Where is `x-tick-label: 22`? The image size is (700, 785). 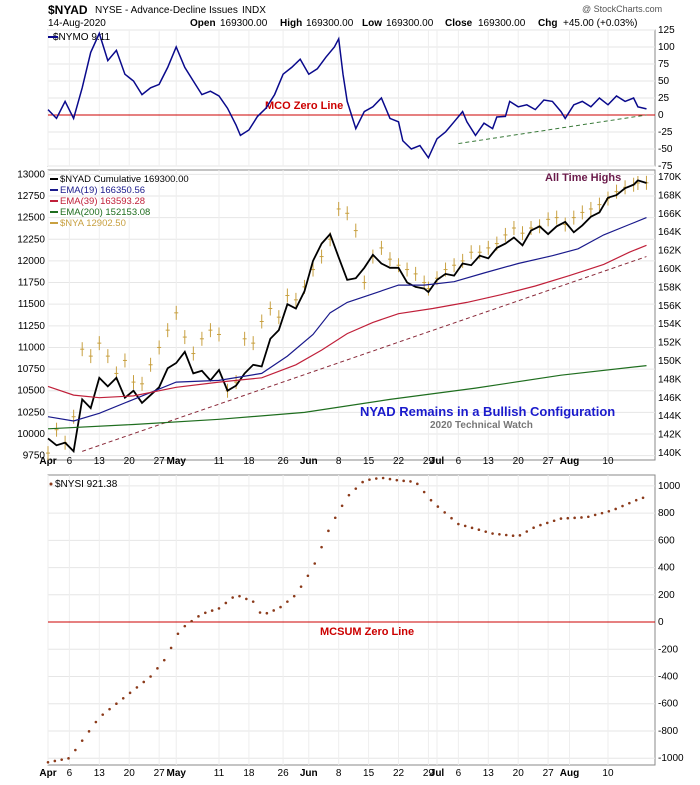 x-tick-label: 22 is located at coordinates (399, 773).